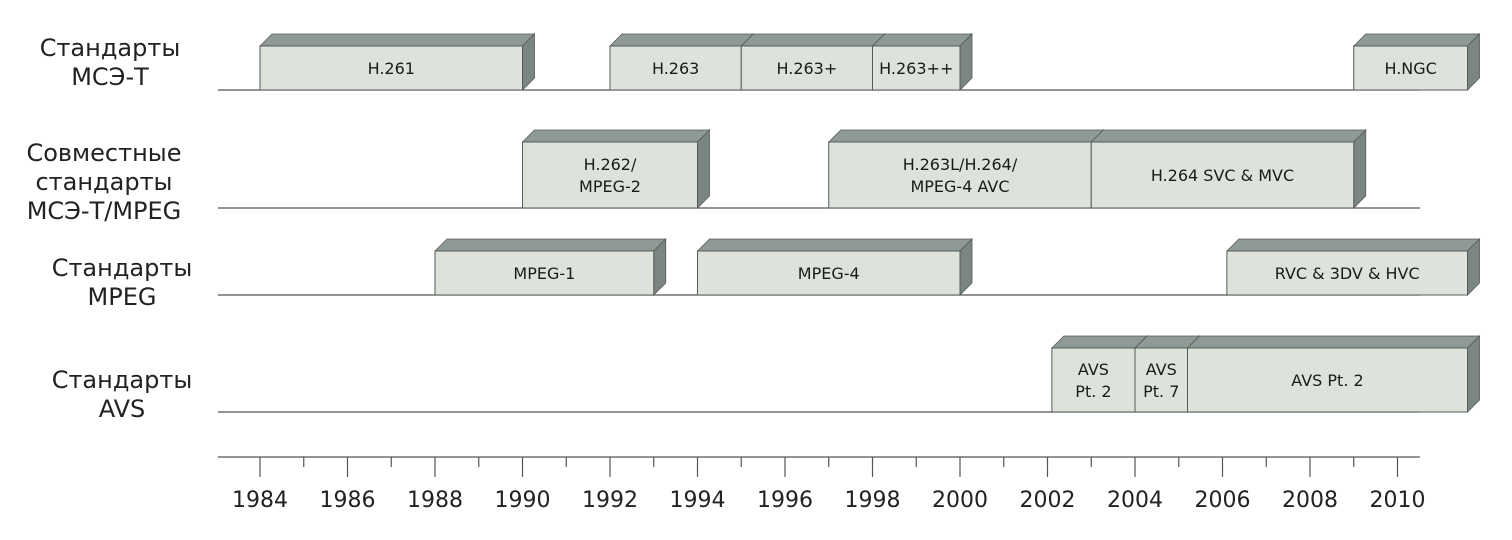 Image resolution: width=1512 pixels, height=540 pixels. I want to click on row-label-avs: Стандарты AVS, so click(122, 395).